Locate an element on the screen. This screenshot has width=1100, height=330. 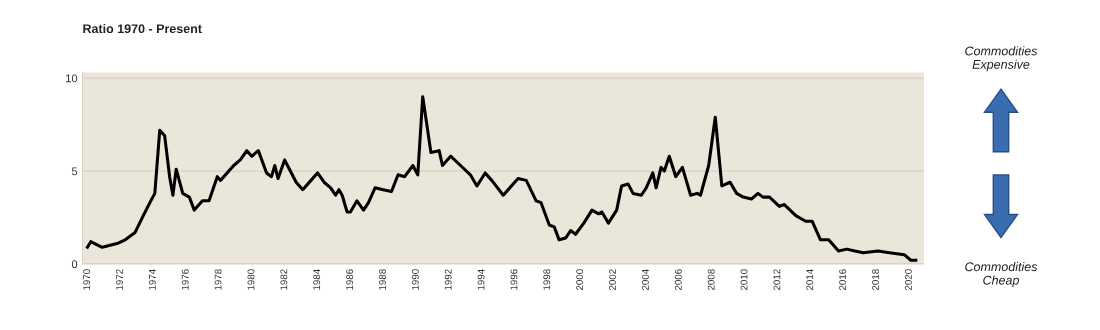
text: Commodities Cheap is located at coordinates (1001, 274).